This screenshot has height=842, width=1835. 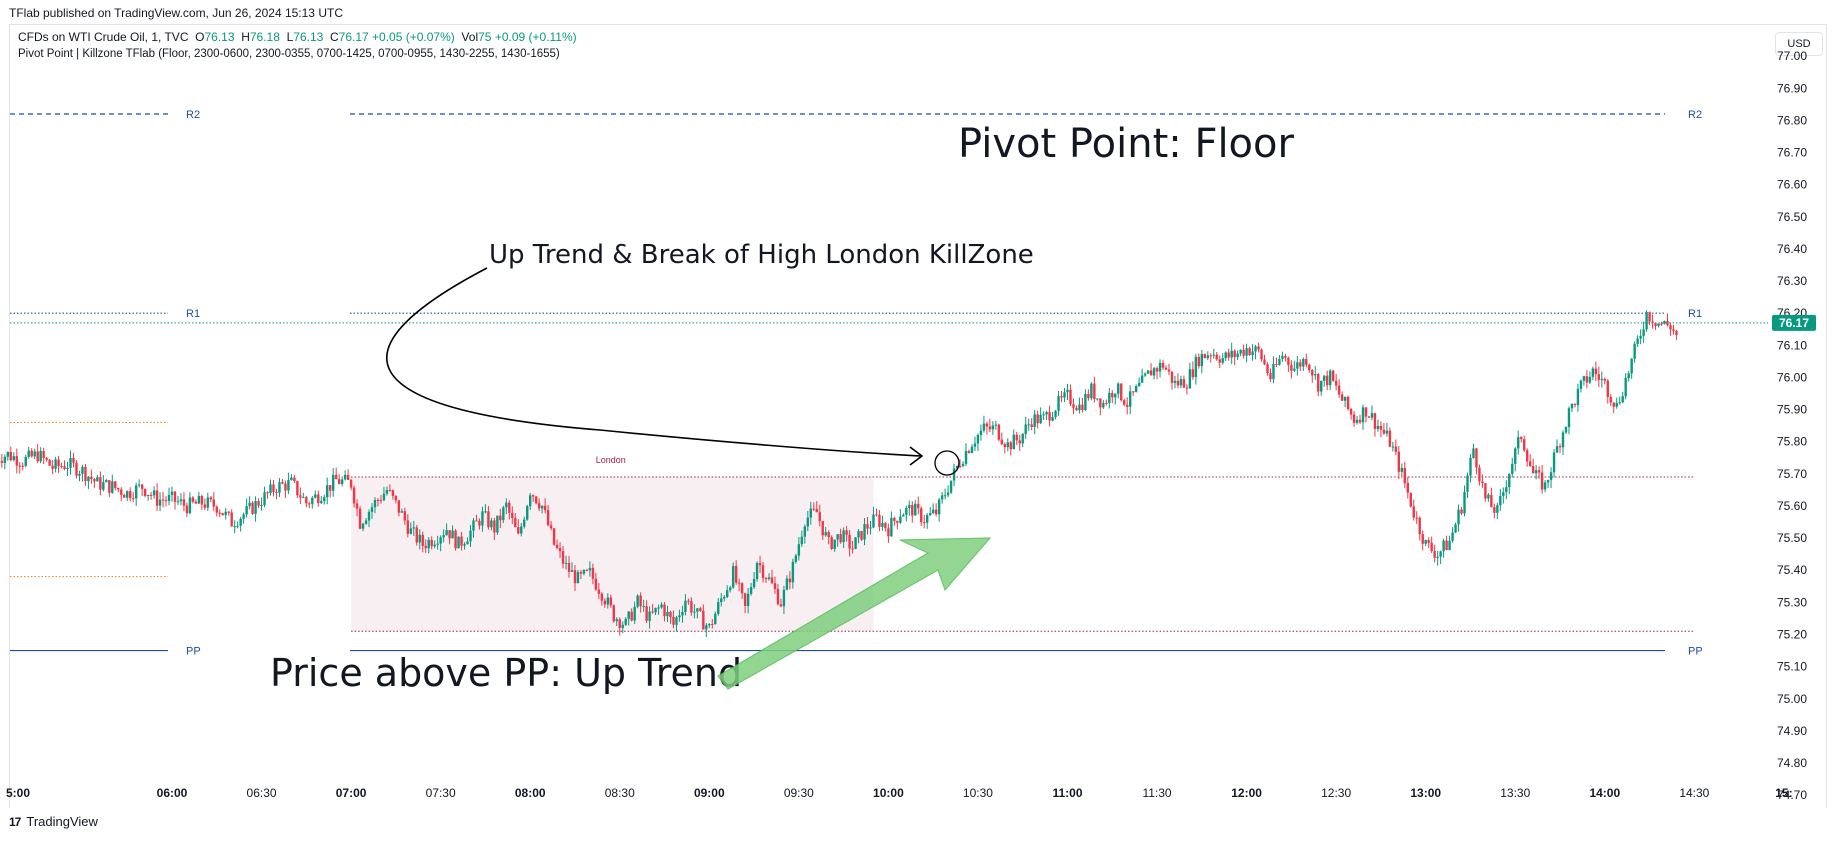 I want to click on breakout-circle, so click(x=947, y=463).